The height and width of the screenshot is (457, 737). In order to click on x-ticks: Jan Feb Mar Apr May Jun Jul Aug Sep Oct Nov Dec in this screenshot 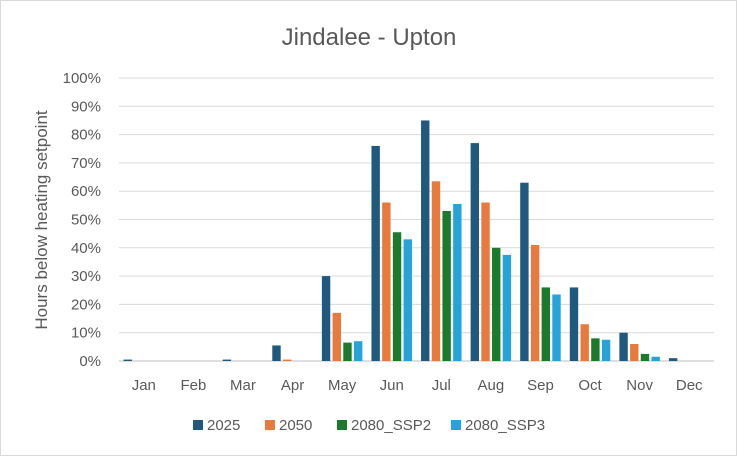, I will do `click(417, 385)`.